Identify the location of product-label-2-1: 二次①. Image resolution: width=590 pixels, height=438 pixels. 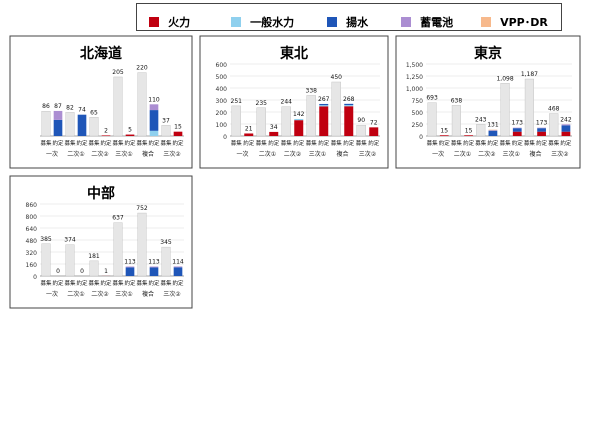
(462, 154).